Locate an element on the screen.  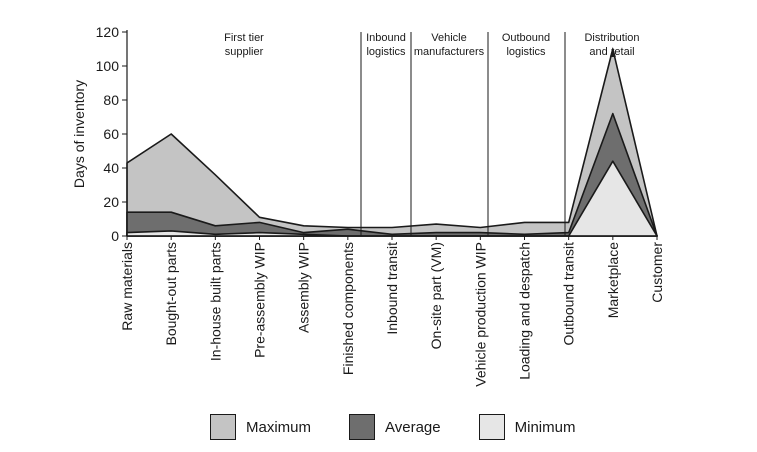
region-label: and retail is located at coordinates (611, 52).